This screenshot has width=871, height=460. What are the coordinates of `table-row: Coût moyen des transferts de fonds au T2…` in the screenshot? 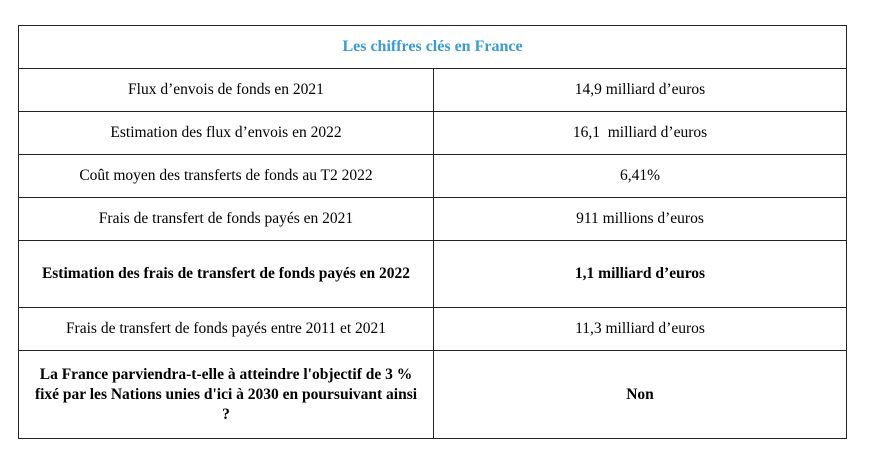 It's located at (432, 176).